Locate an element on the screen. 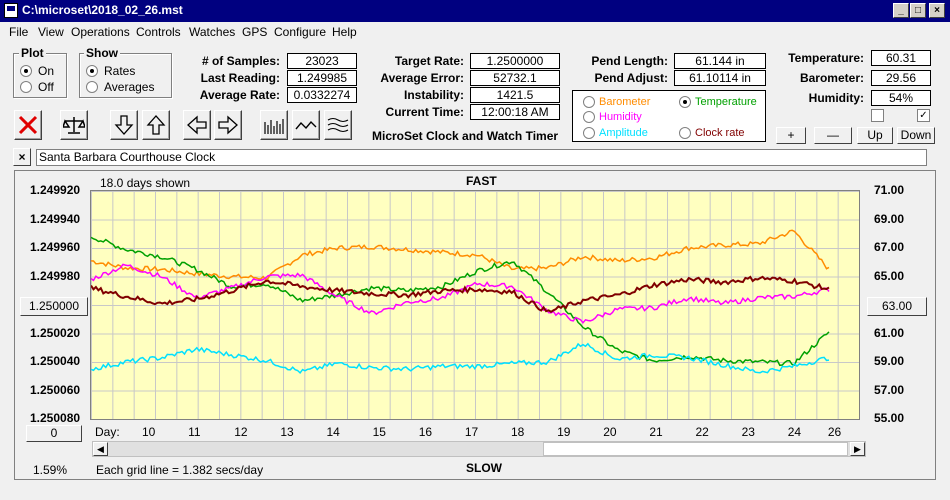 The image size is (950, 500). x-tick: 12 is located at coordinates (241, 432).